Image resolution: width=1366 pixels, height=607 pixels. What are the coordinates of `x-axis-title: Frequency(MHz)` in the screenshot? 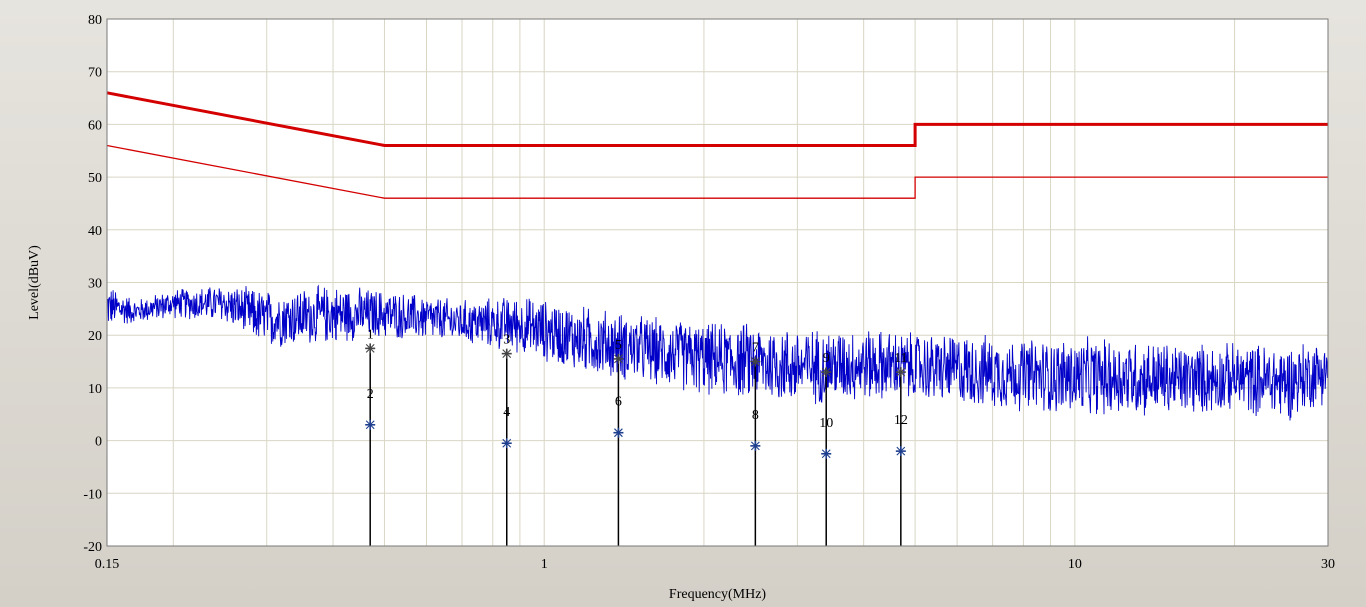 It's located at (718, 594).